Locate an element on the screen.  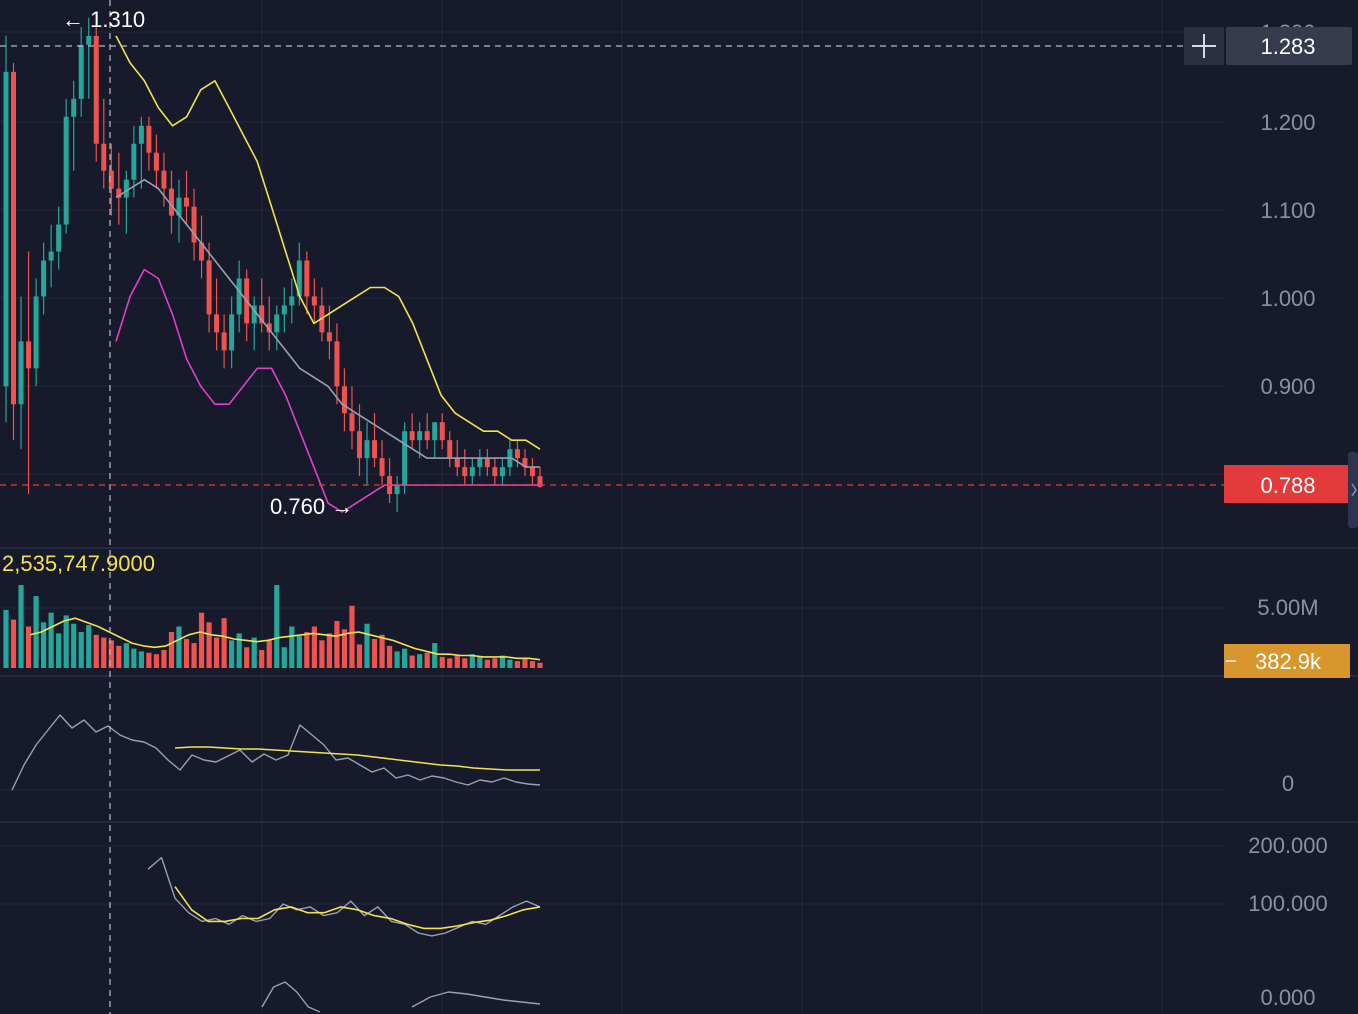
volume-pane is located at coordinates (273, 626).